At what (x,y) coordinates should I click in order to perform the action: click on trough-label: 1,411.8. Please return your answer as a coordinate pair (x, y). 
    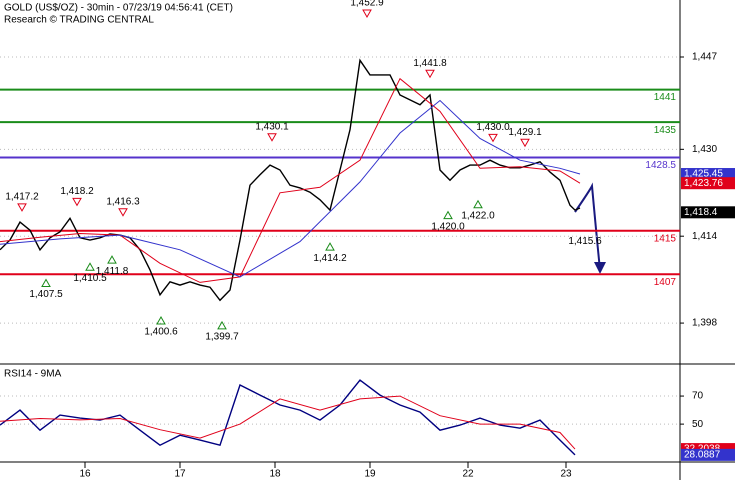
    Looking at the image, I should click on (112, 271).